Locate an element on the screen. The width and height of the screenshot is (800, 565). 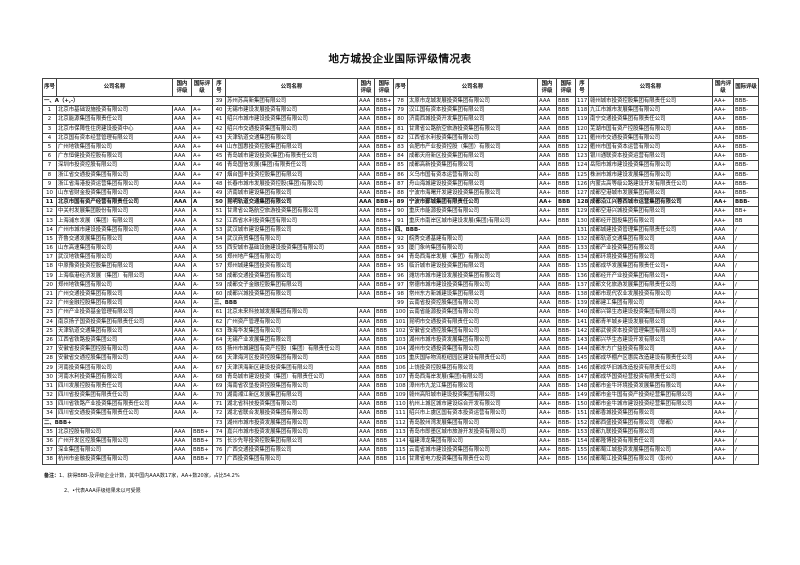
seq: 2 is located at coordinates (49, 119).